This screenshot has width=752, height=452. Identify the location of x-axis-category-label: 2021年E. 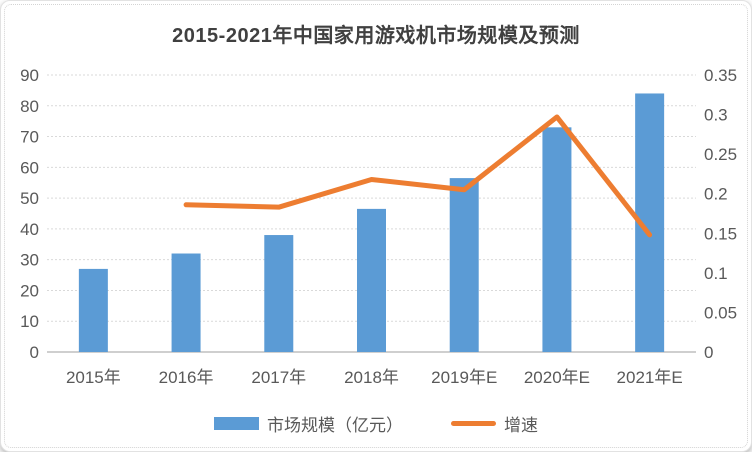
(650, 377).